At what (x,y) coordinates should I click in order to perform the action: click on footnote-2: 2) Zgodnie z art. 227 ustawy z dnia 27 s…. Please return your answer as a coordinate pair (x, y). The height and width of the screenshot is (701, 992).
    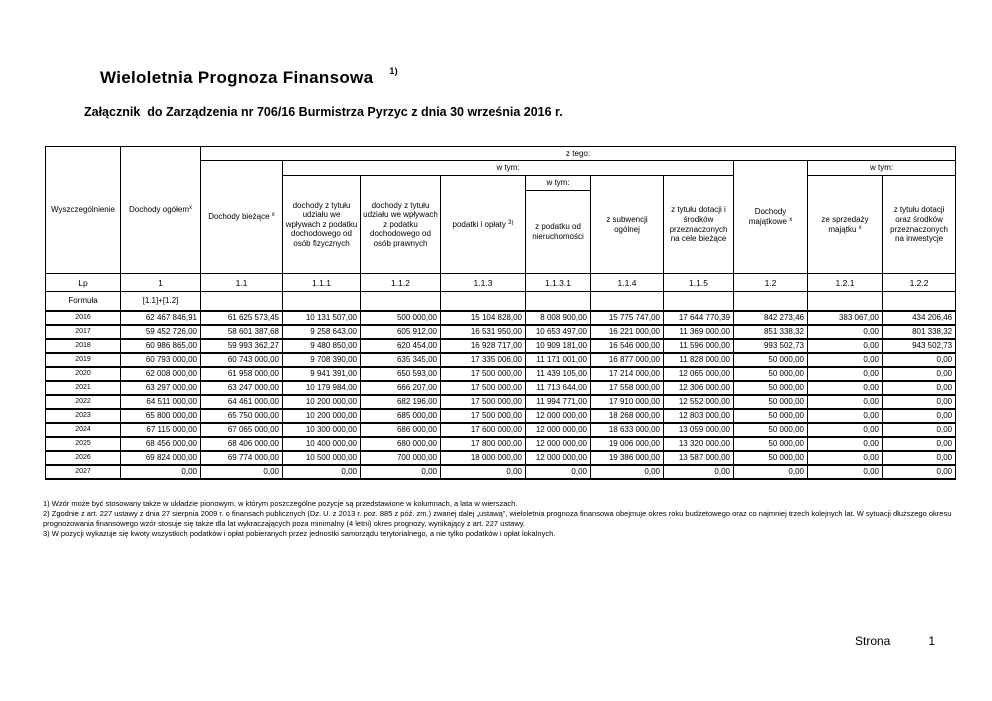
    Looking at the image, I should click on (497, 518).